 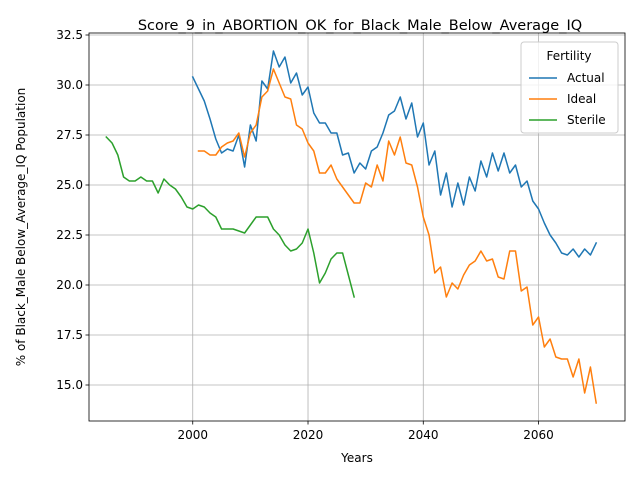 What do you see at coordinates (581, 99) in the screenshot?
I see `legend-label-ideal: Ideal` at bounding box center [581, 99].